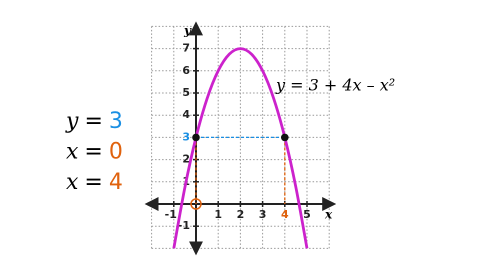 The image size is (480, 270). I want to click on y-tick-label: 6, so click(186, 70).